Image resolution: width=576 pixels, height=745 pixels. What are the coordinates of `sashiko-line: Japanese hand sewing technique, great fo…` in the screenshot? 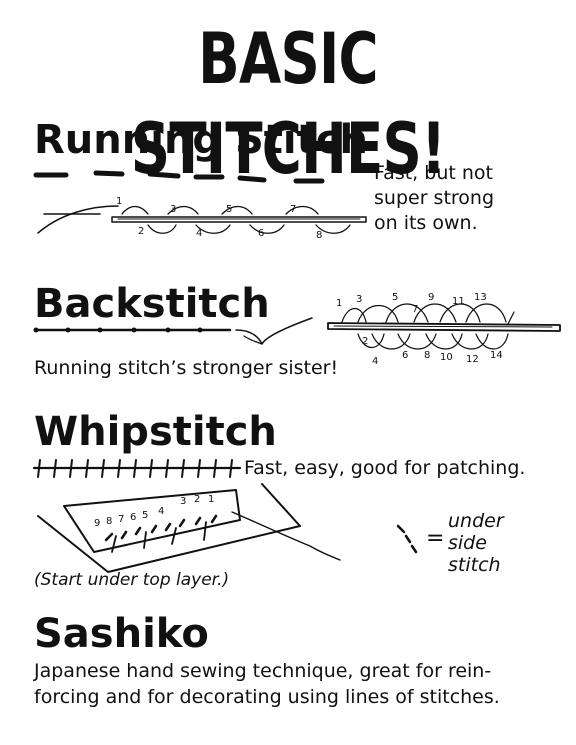 It's located at (263, 671).